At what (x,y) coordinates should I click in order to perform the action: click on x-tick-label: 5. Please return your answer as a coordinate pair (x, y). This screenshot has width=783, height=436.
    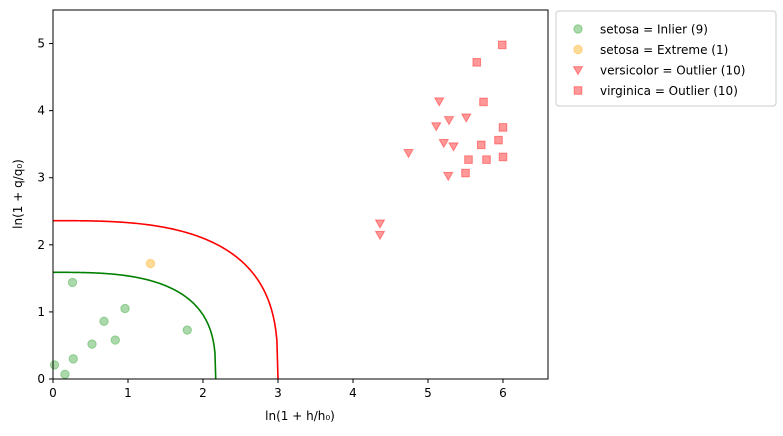
    Looking at the image, I should click on (428, 393).